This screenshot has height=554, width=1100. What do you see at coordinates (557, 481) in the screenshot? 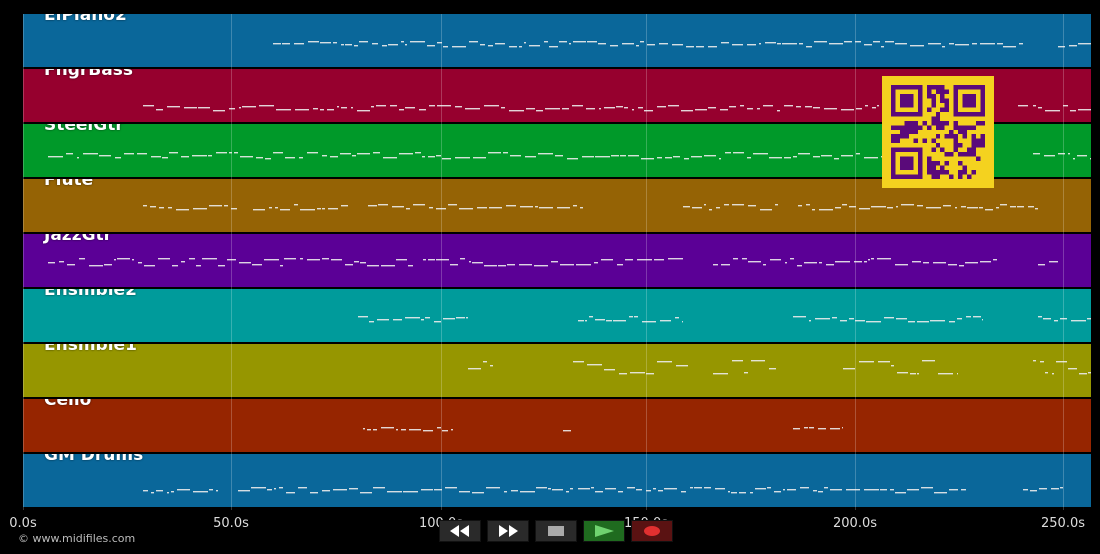
I see `track-lane-gm-drums: GM Drums` at bounding box center [557, 481].